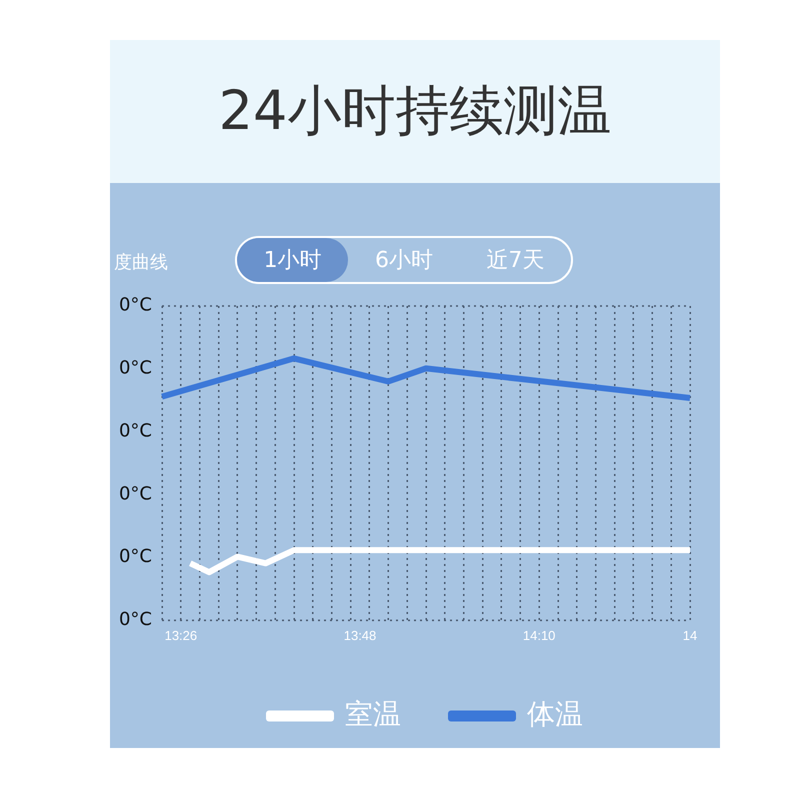 This screenshot has height=800, width=800. I want to click on chart-title: 24小时持续测温, so click(415, 111).